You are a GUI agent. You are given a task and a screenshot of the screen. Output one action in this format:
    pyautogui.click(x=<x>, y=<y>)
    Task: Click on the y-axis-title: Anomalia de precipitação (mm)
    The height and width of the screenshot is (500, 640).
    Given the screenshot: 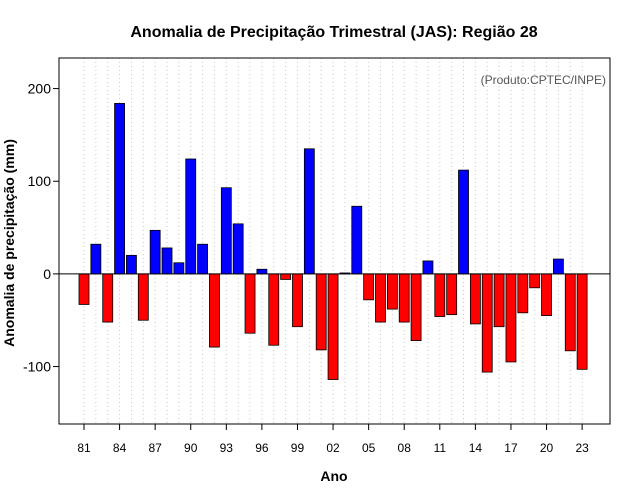 What is the action you would take?
    pyautogui.click(x=9, y=243)
    